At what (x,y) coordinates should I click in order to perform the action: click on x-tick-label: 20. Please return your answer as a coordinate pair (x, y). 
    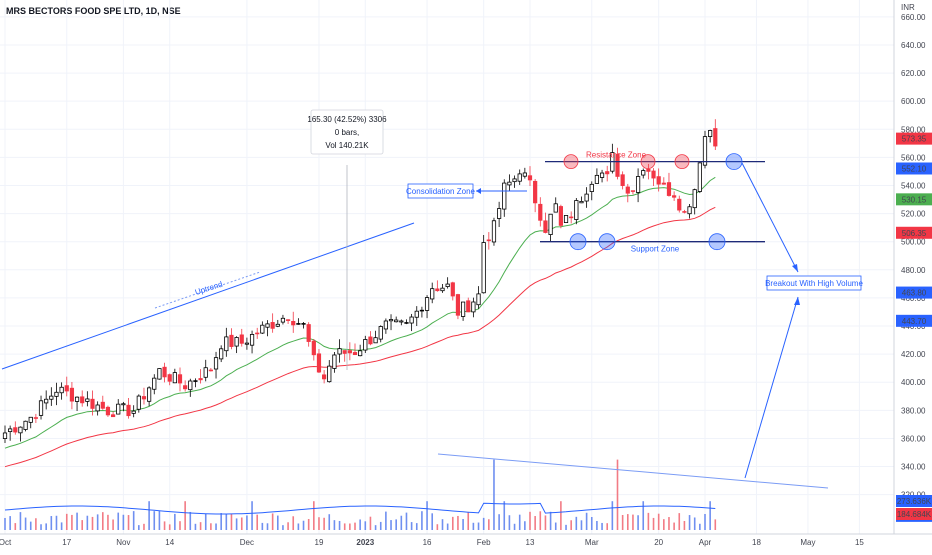
    Looking at the image, I should click on (658, 542).